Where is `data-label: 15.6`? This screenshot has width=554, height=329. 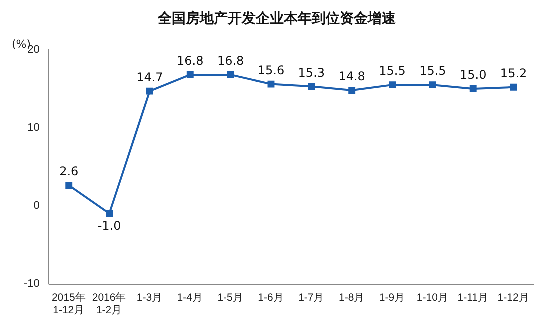 data-label: 15.6 is located at coordinates (271, 70).